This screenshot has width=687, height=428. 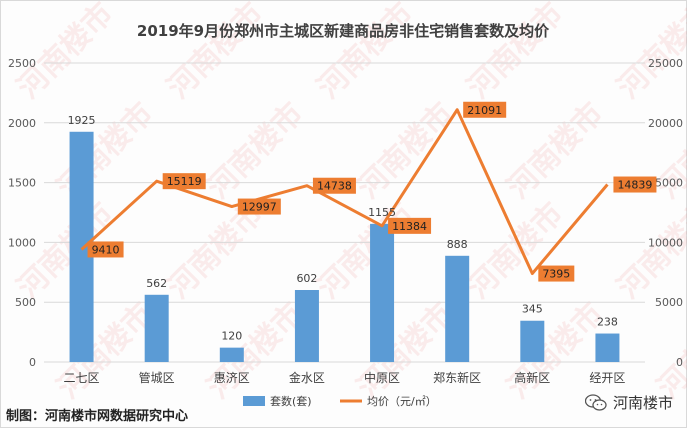 I want to click on wechat-icon, so click(x=595, y=402).